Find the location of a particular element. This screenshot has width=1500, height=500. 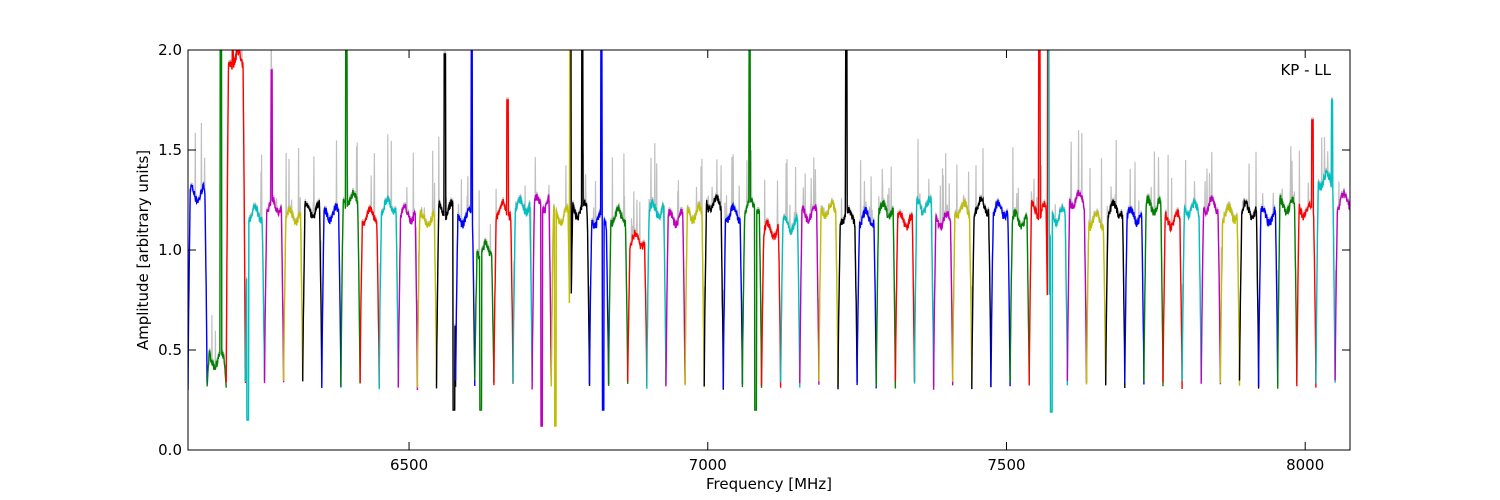

x-tick-label-6500: 6500 is located at coordinates (409, 465).